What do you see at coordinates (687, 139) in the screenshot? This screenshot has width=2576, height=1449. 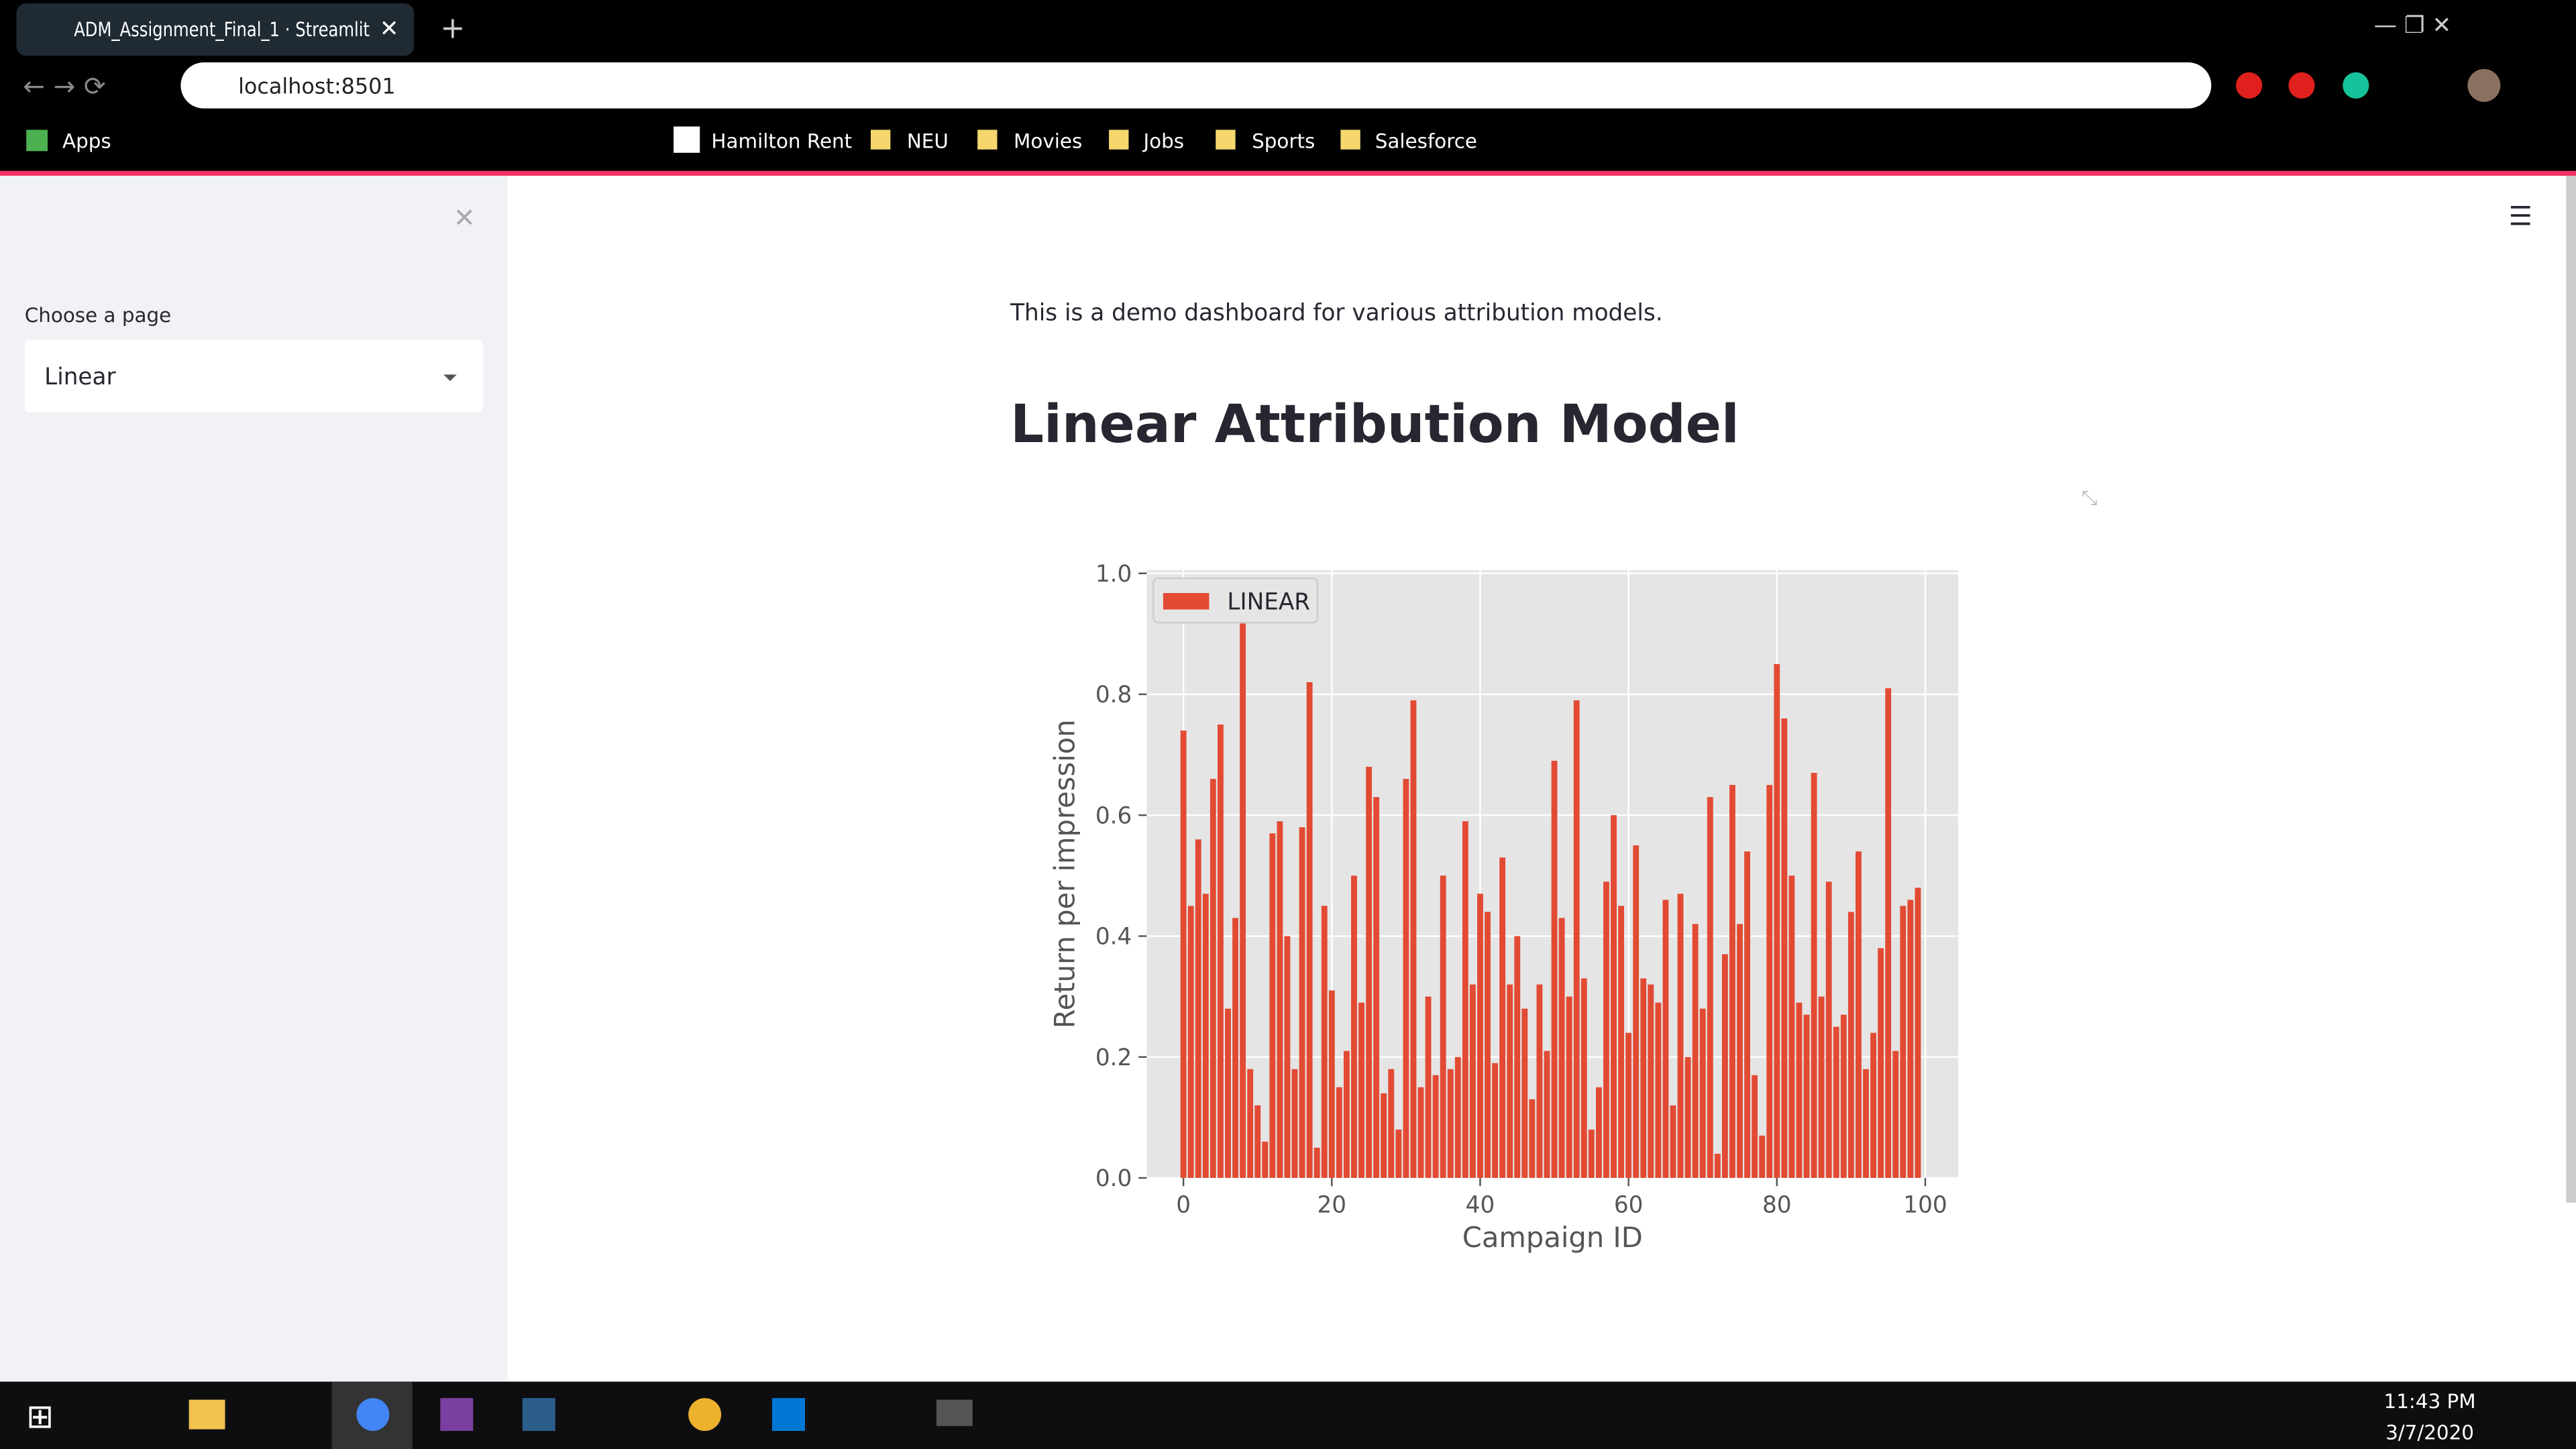 I see `bookmark-icon` at bounding box center [687, 139].